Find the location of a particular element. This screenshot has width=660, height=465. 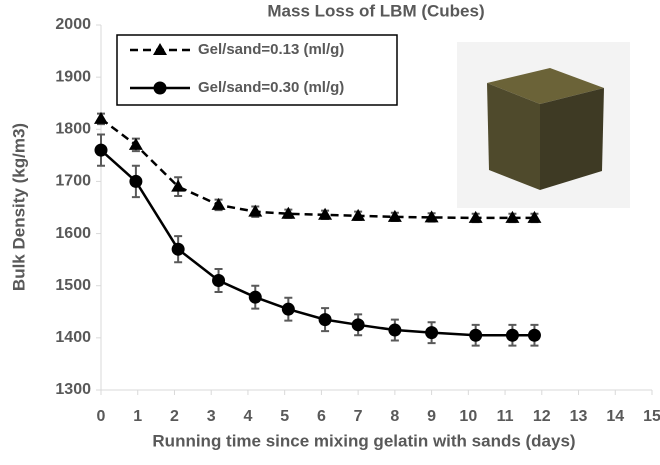

x-tick-label: 13 is located at coordinates (579, 416).